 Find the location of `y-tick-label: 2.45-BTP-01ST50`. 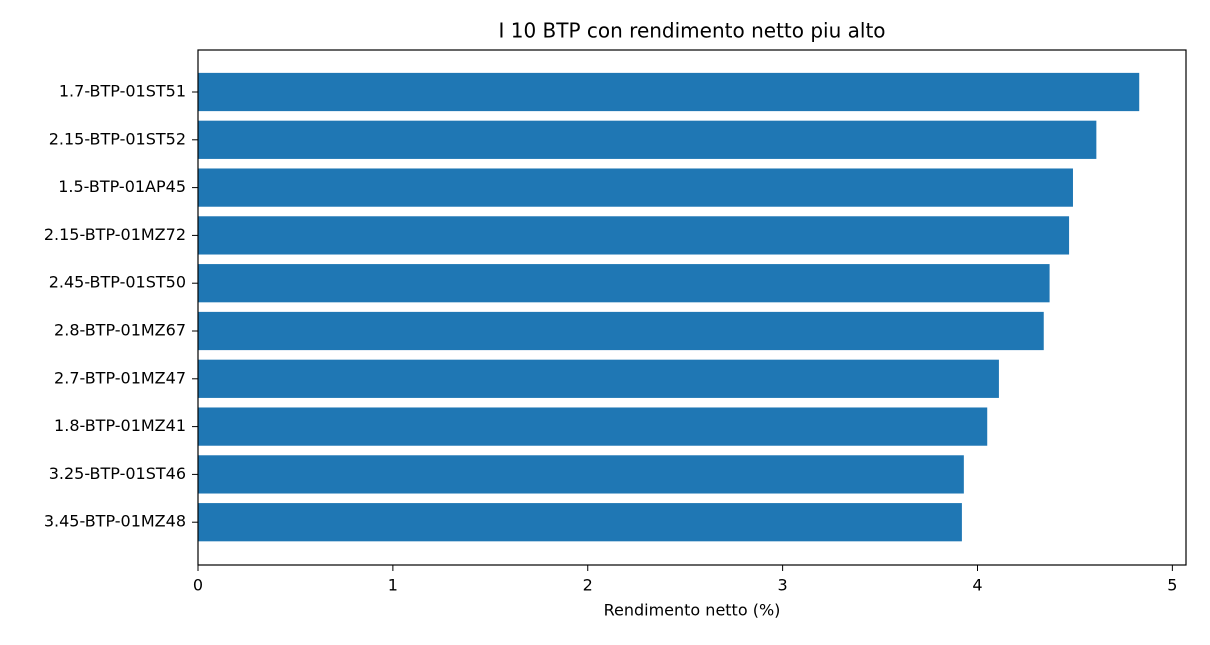

y-tick-label: 2.45-BTP-01ST50 is located at coordinates (117, 282).